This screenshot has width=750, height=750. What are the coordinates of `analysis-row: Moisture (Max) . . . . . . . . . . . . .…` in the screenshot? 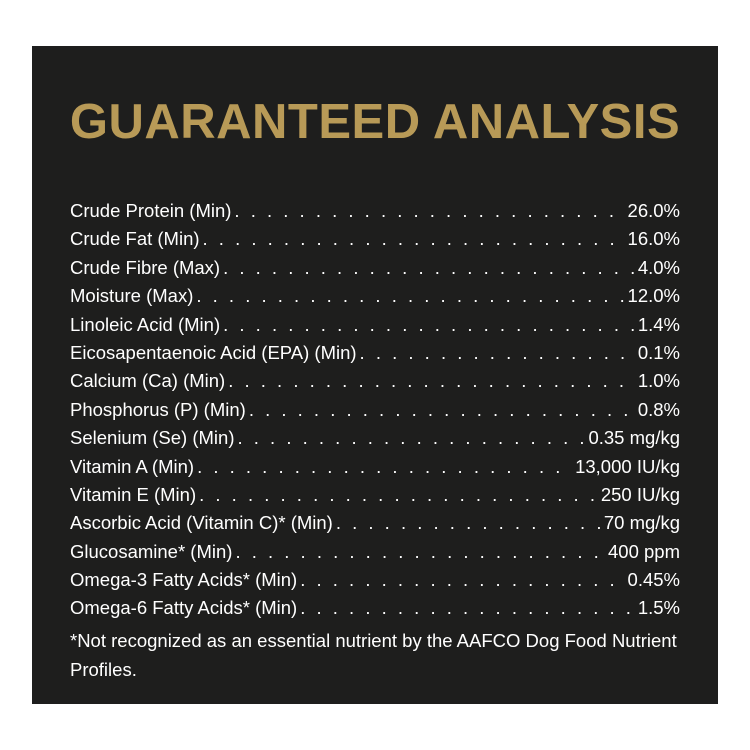 It's located at (375, 299).